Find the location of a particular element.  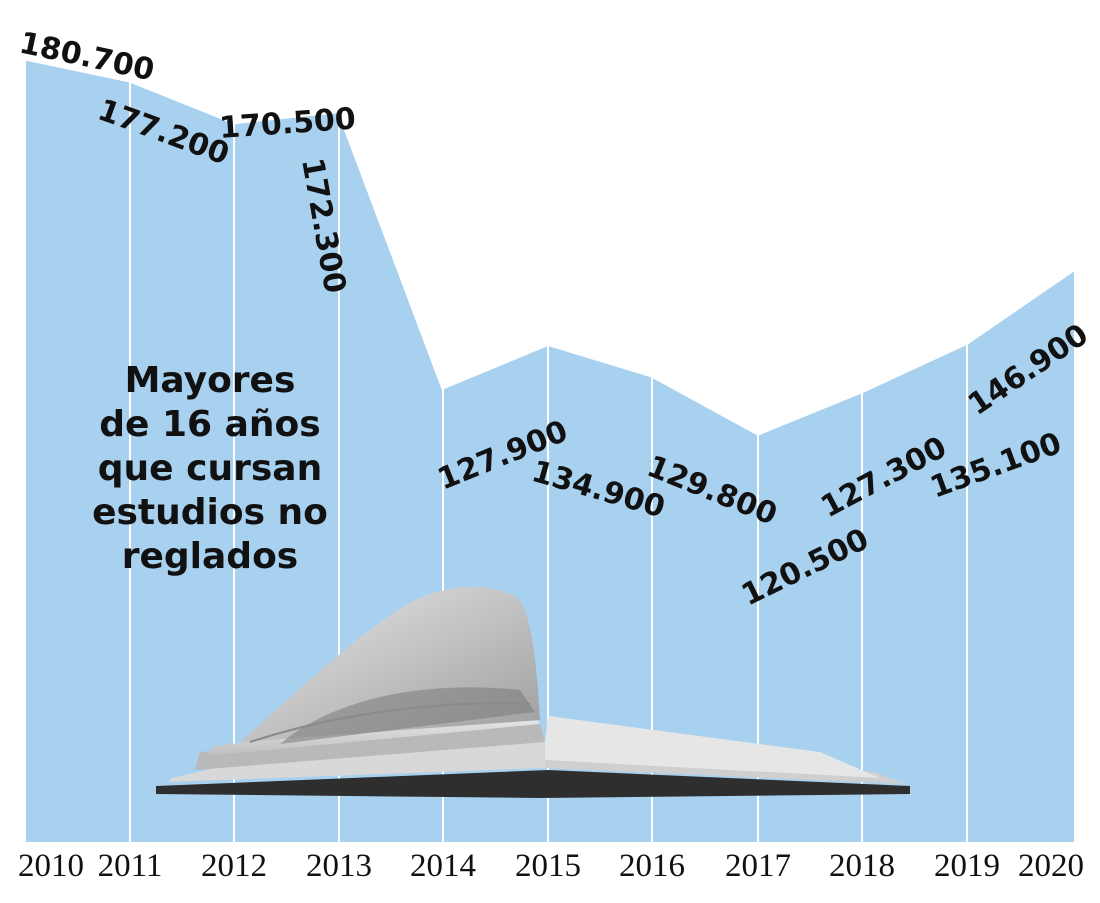

x-tick-label: 2019 is located at coordinates (967, 866).